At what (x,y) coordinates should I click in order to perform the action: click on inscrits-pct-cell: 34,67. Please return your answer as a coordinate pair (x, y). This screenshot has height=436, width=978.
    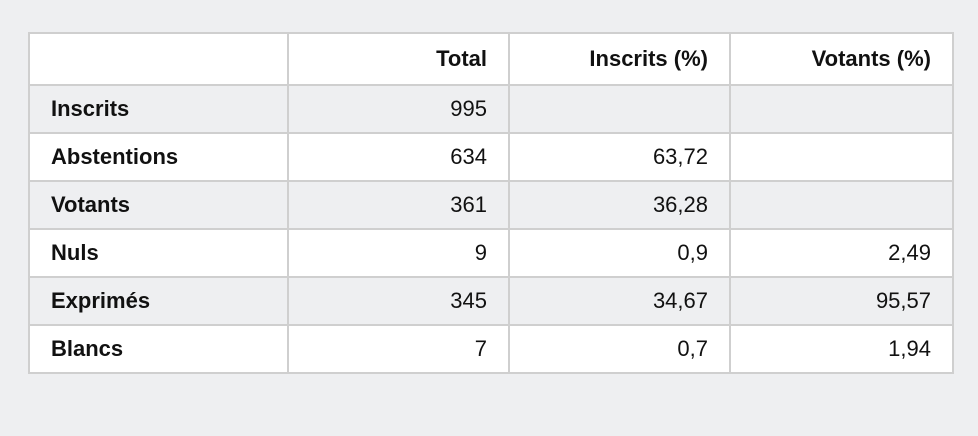
    Looking at the image, I should click on (619, 301).